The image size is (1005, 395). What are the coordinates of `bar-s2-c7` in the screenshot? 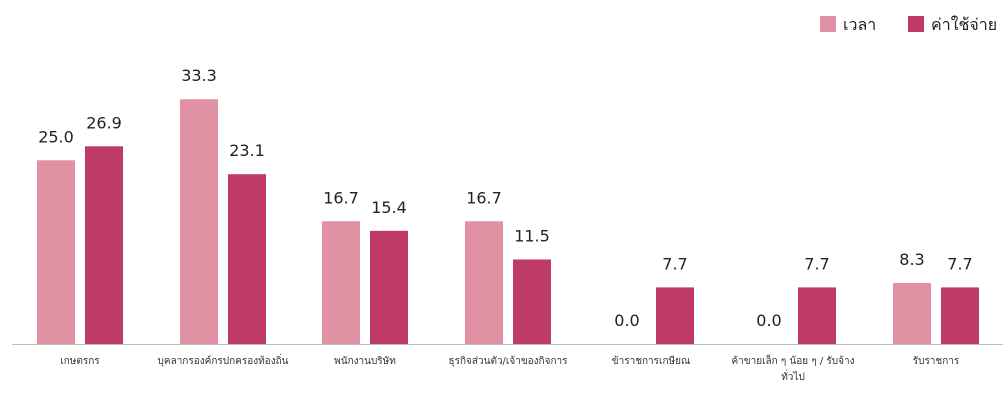 It's located at (960, 315).